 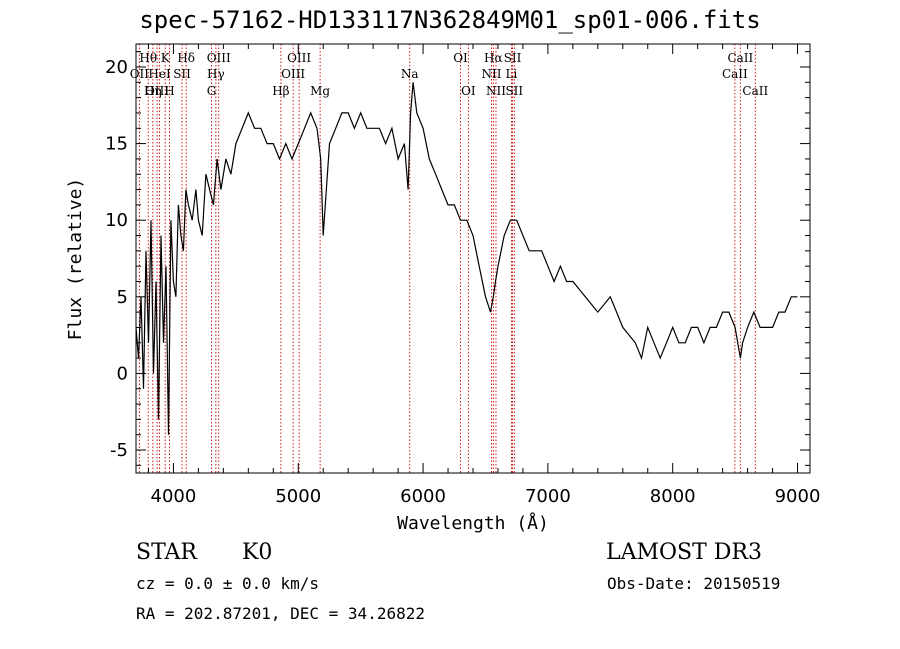 I want to click on x-tick-label: 4000, so click(x=174, y=496).